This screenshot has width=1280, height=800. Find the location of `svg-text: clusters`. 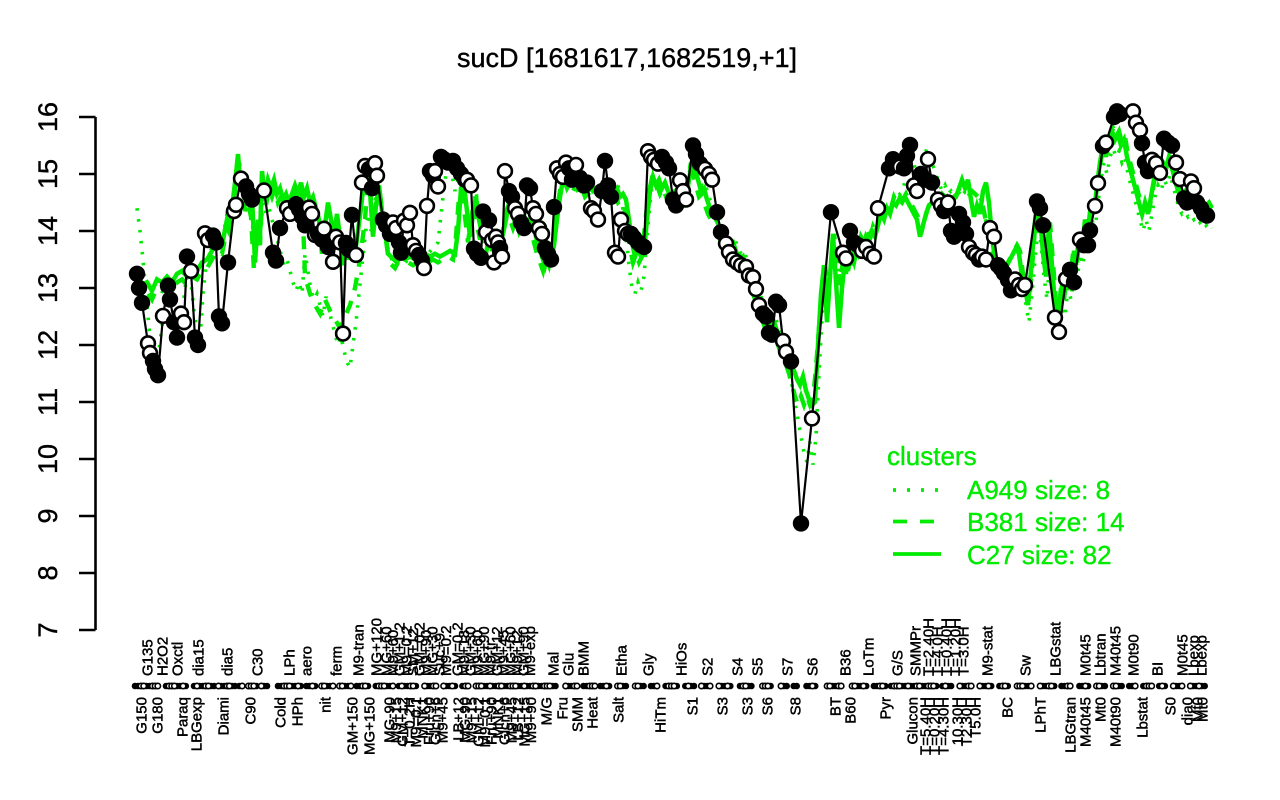

svg-text: clusters is located at coordinates (932, 456).